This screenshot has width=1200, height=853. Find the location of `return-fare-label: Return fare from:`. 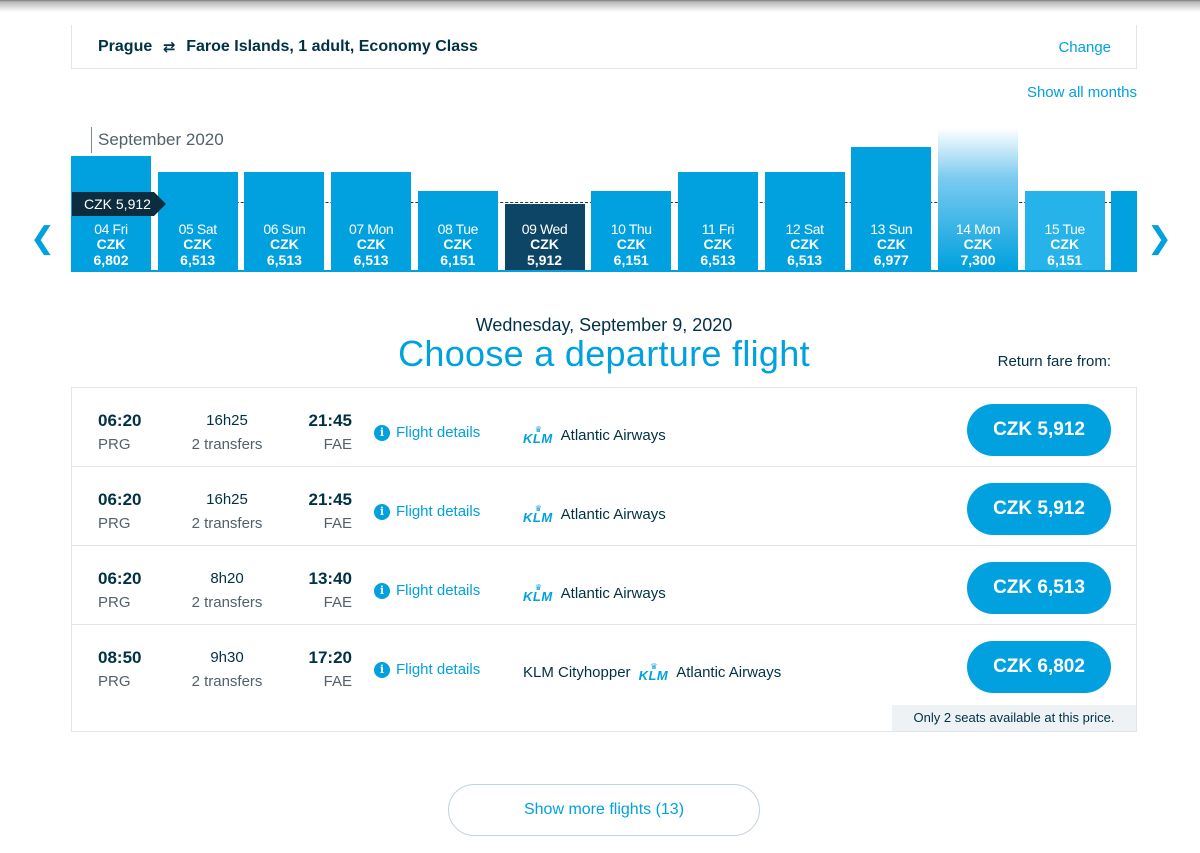

return-fare-label: Return fare from: is located at coordinates (1054, 361).